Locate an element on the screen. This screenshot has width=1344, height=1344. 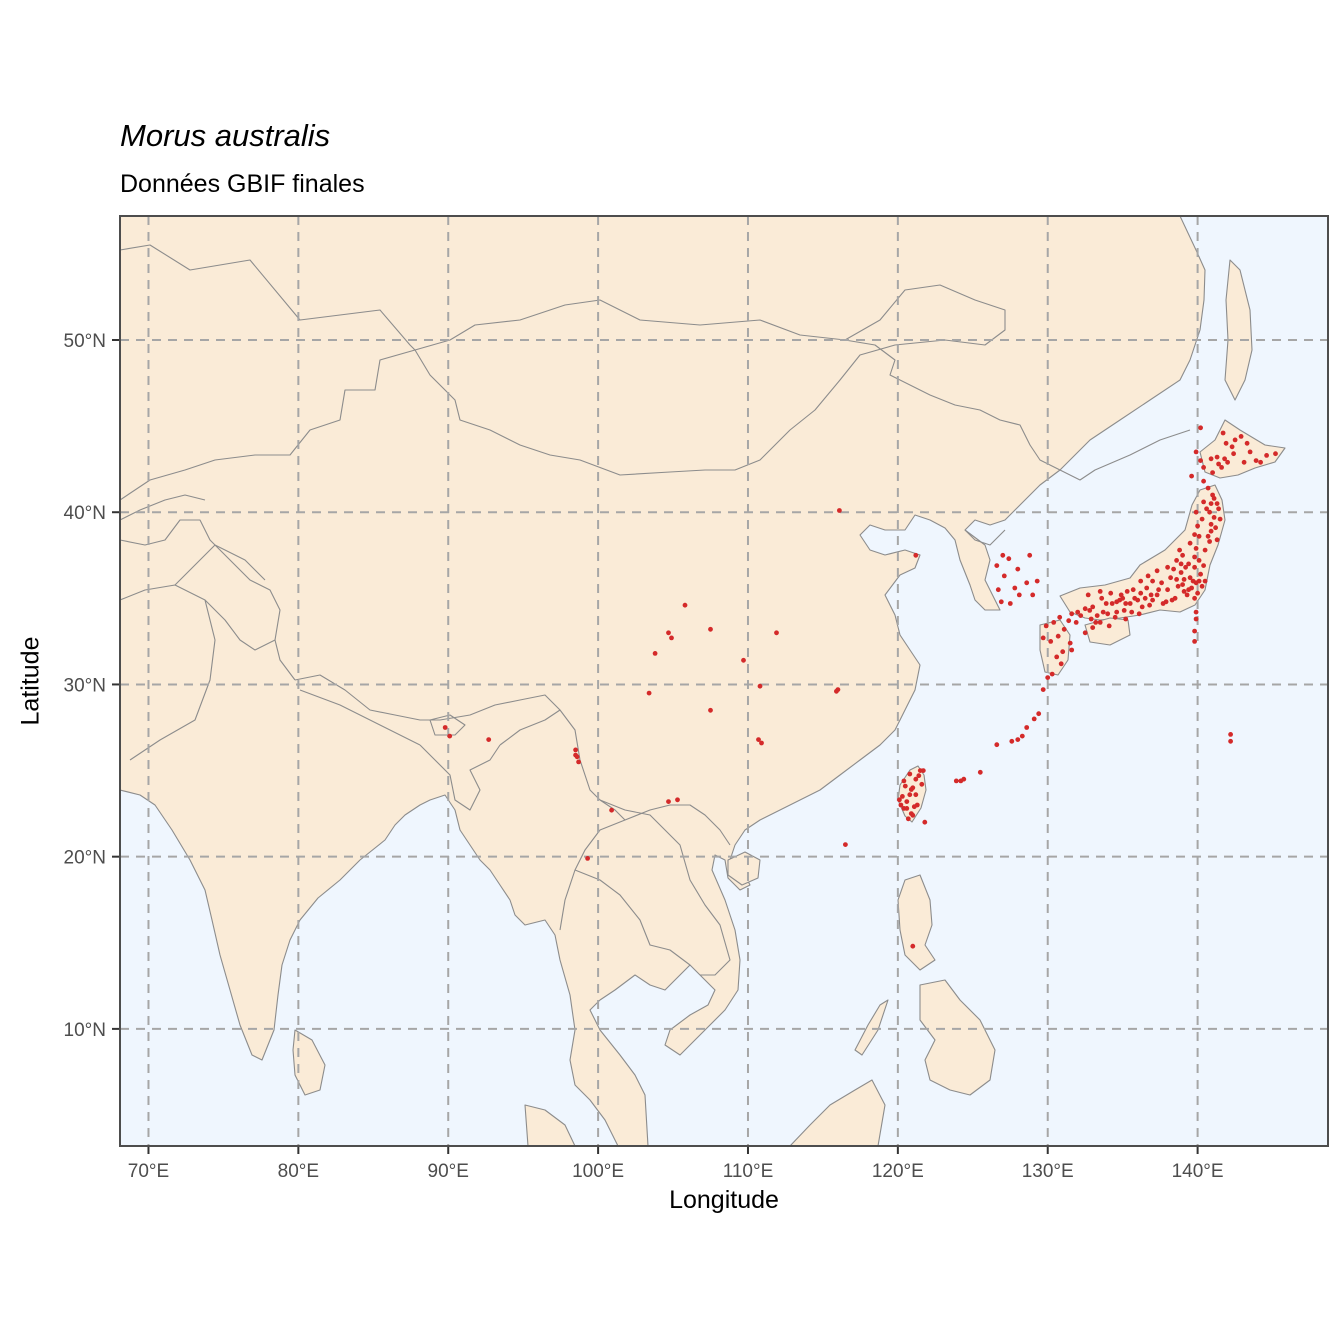
x-tick-label: 140°E is located at coordinates (1198, 1171).